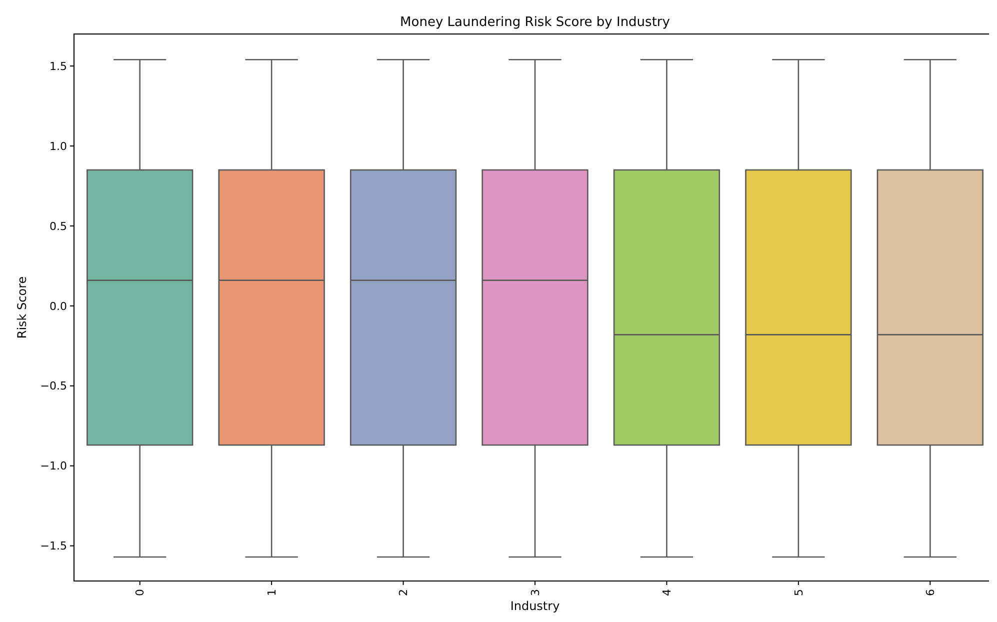  Describe the element at coordinates (58, 226) in the screenshot. I see `y-tick-label: 0.5` at that location.